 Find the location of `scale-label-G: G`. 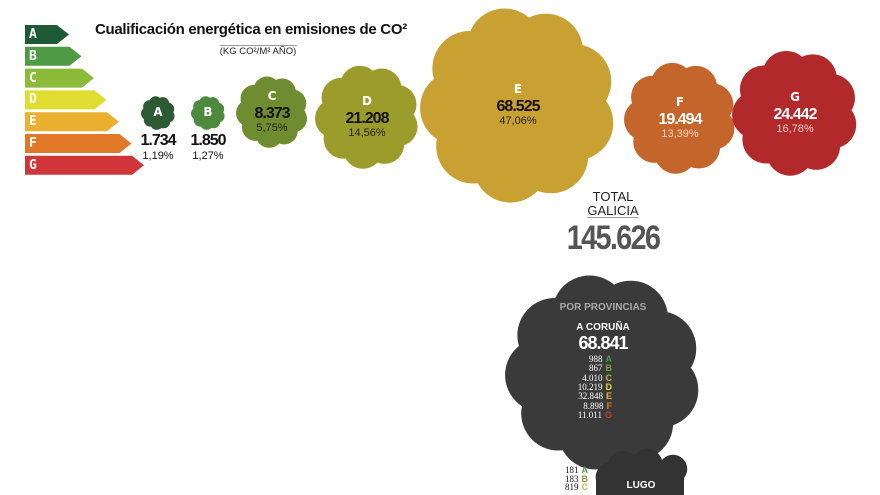

scale-label-G: G is located at coordinates (33, 165).